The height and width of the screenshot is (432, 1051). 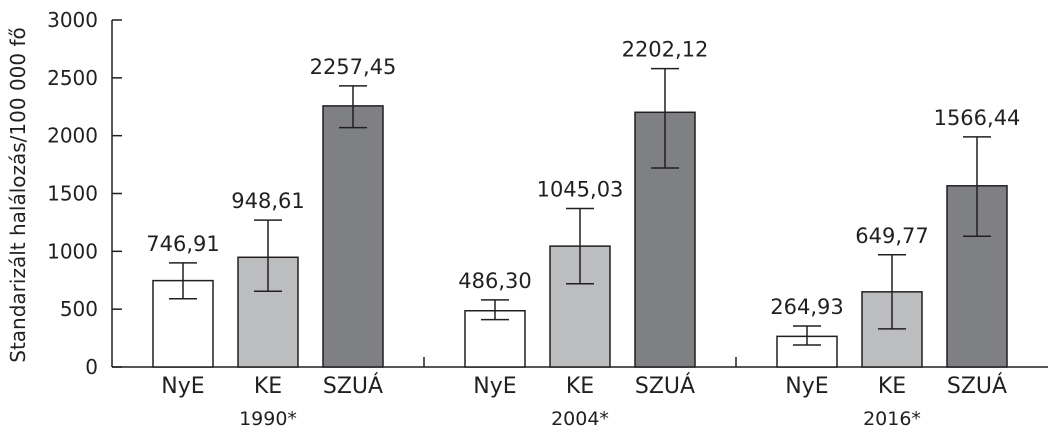 I want to click on data-label: 264,93, so click(x=806, y=307).